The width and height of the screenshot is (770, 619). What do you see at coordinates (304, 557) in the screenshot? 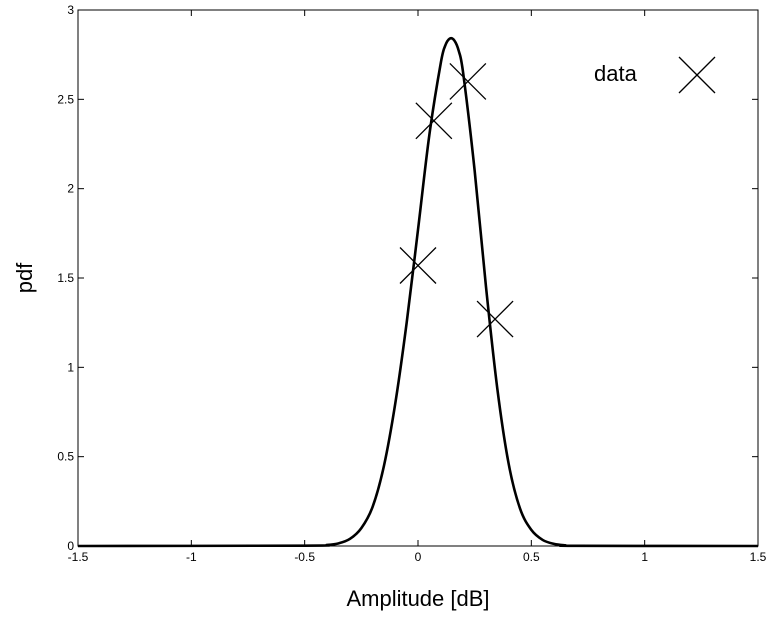
I see `x-tick-label: -0.5` at bounding box center [304, 557].